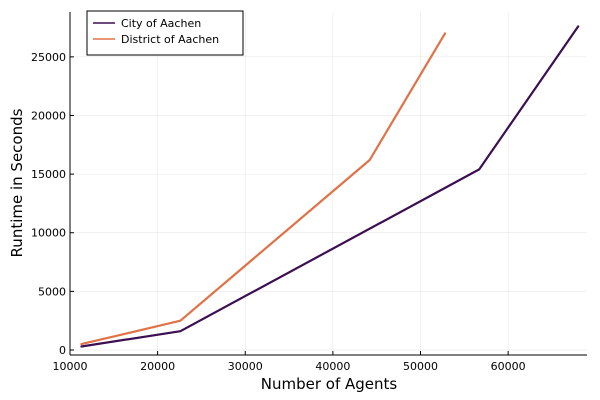  I want to click on y-axis-label: Runtime in Seconds, so click(17, 182).